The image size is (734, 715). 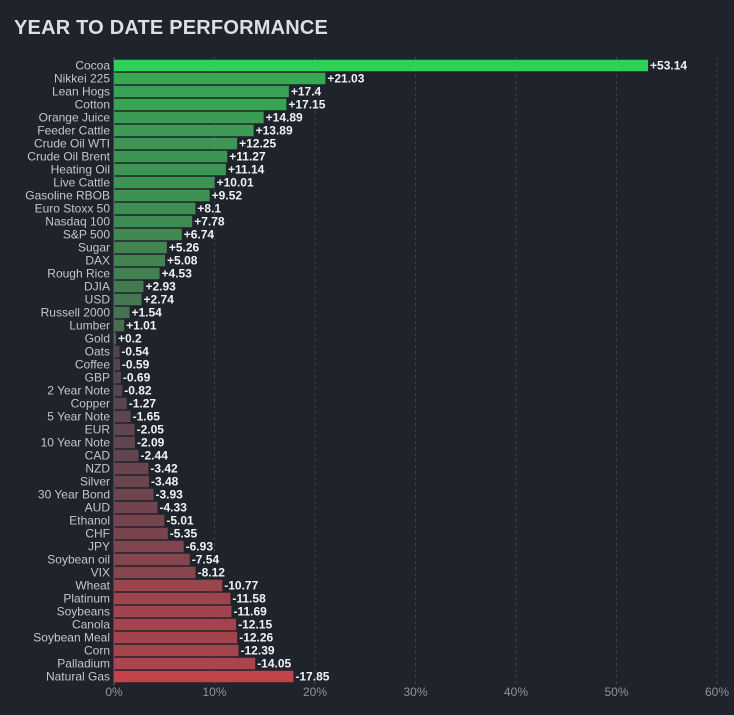 I want to click on value-label: -0.54, so click(x=135, y=352).